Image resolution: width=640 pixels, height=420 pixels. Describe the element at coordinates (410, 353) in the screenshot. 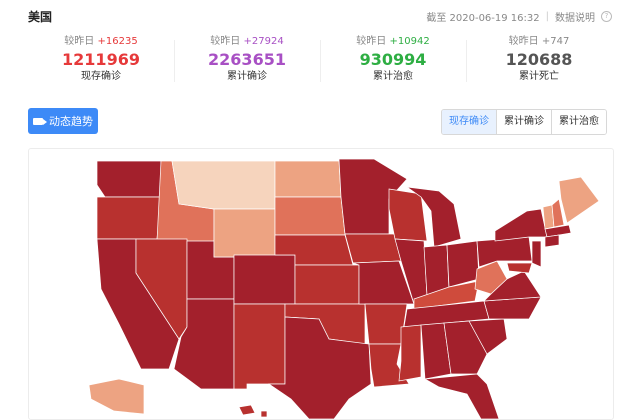

I see `state-mississippi` at that location.